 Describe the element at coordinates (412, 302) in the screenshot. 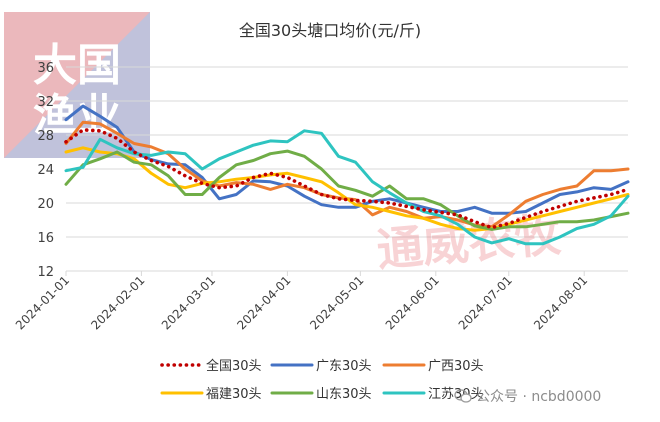

I see `x-tick-label: 2024-06-01` at that location.